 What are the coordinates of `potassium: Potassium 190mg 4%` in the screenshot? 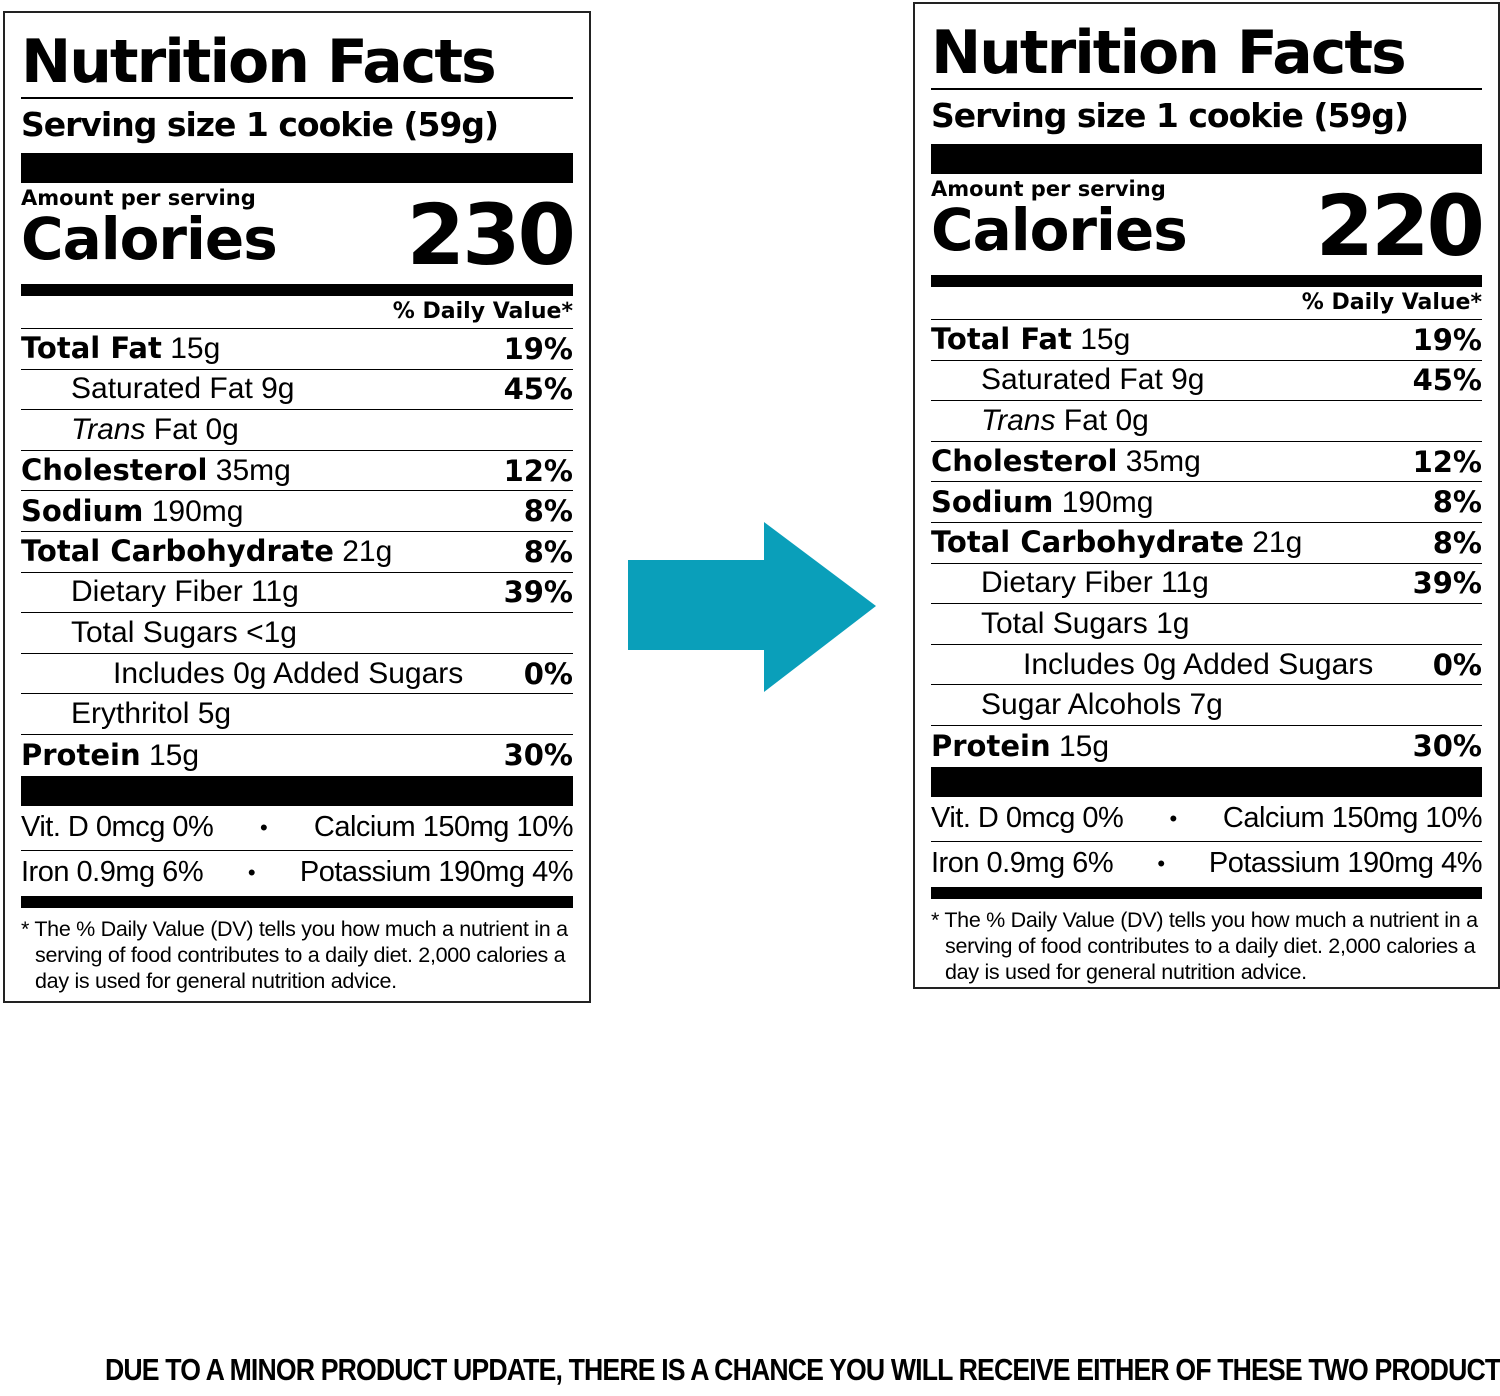 It's located at (1345, 863).